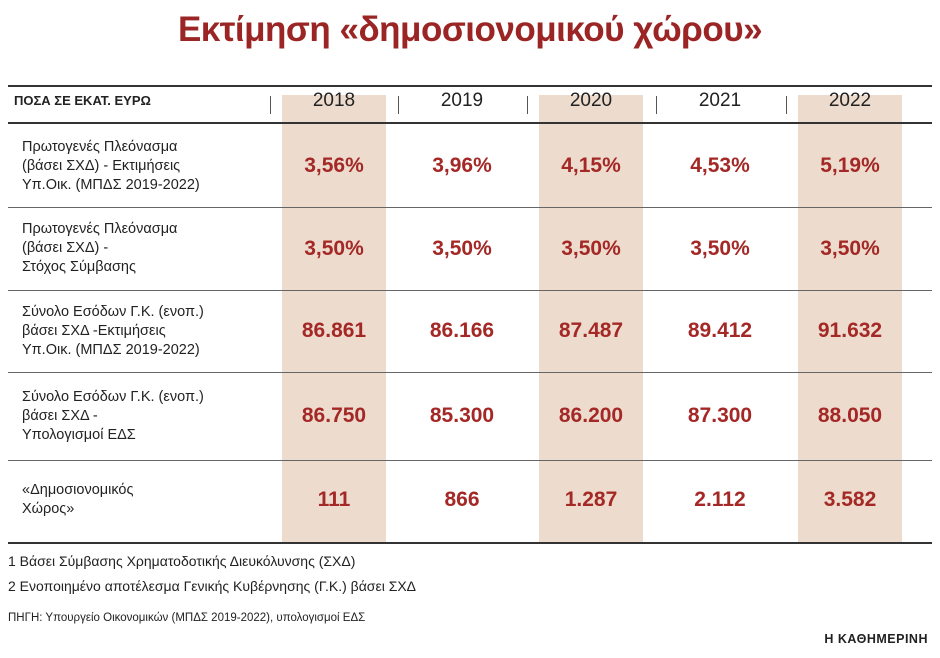 The height and width of the screenshot is (658, 940). What do you see at coordinates (334, 100) in the screenshot?
I see `year-header: 2018` at bounding box center [334, 100].